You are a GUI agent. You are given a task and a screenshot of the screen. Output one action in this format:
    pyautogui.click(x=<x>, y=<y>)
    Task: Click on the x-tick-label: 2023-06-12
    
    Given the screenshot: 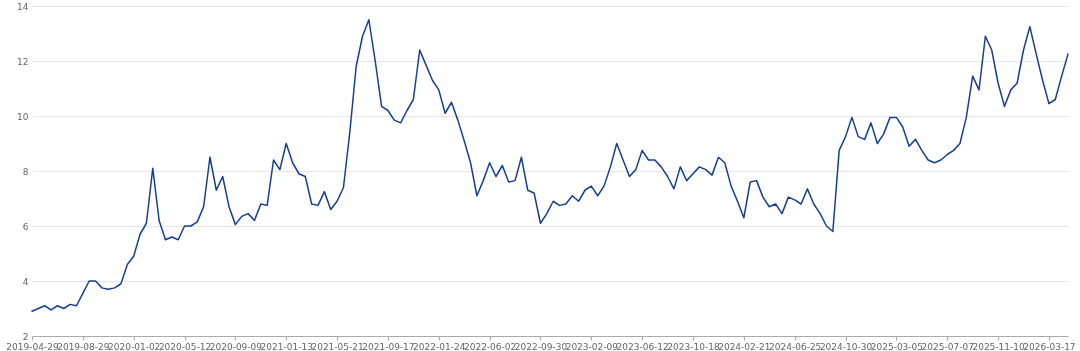 What is the action you would take?
    pyautogui.click(x=642, y=346)
    